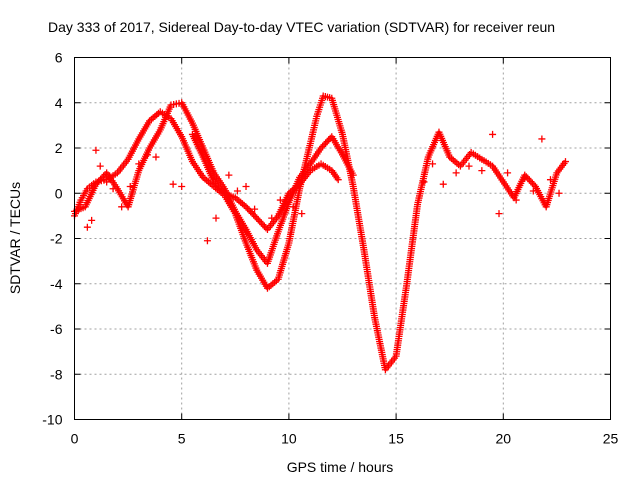  Describe the element at coordinates (15, 238) in the screenshot. I see `y-axis-title: SDTVAR / TECUs` at that location.